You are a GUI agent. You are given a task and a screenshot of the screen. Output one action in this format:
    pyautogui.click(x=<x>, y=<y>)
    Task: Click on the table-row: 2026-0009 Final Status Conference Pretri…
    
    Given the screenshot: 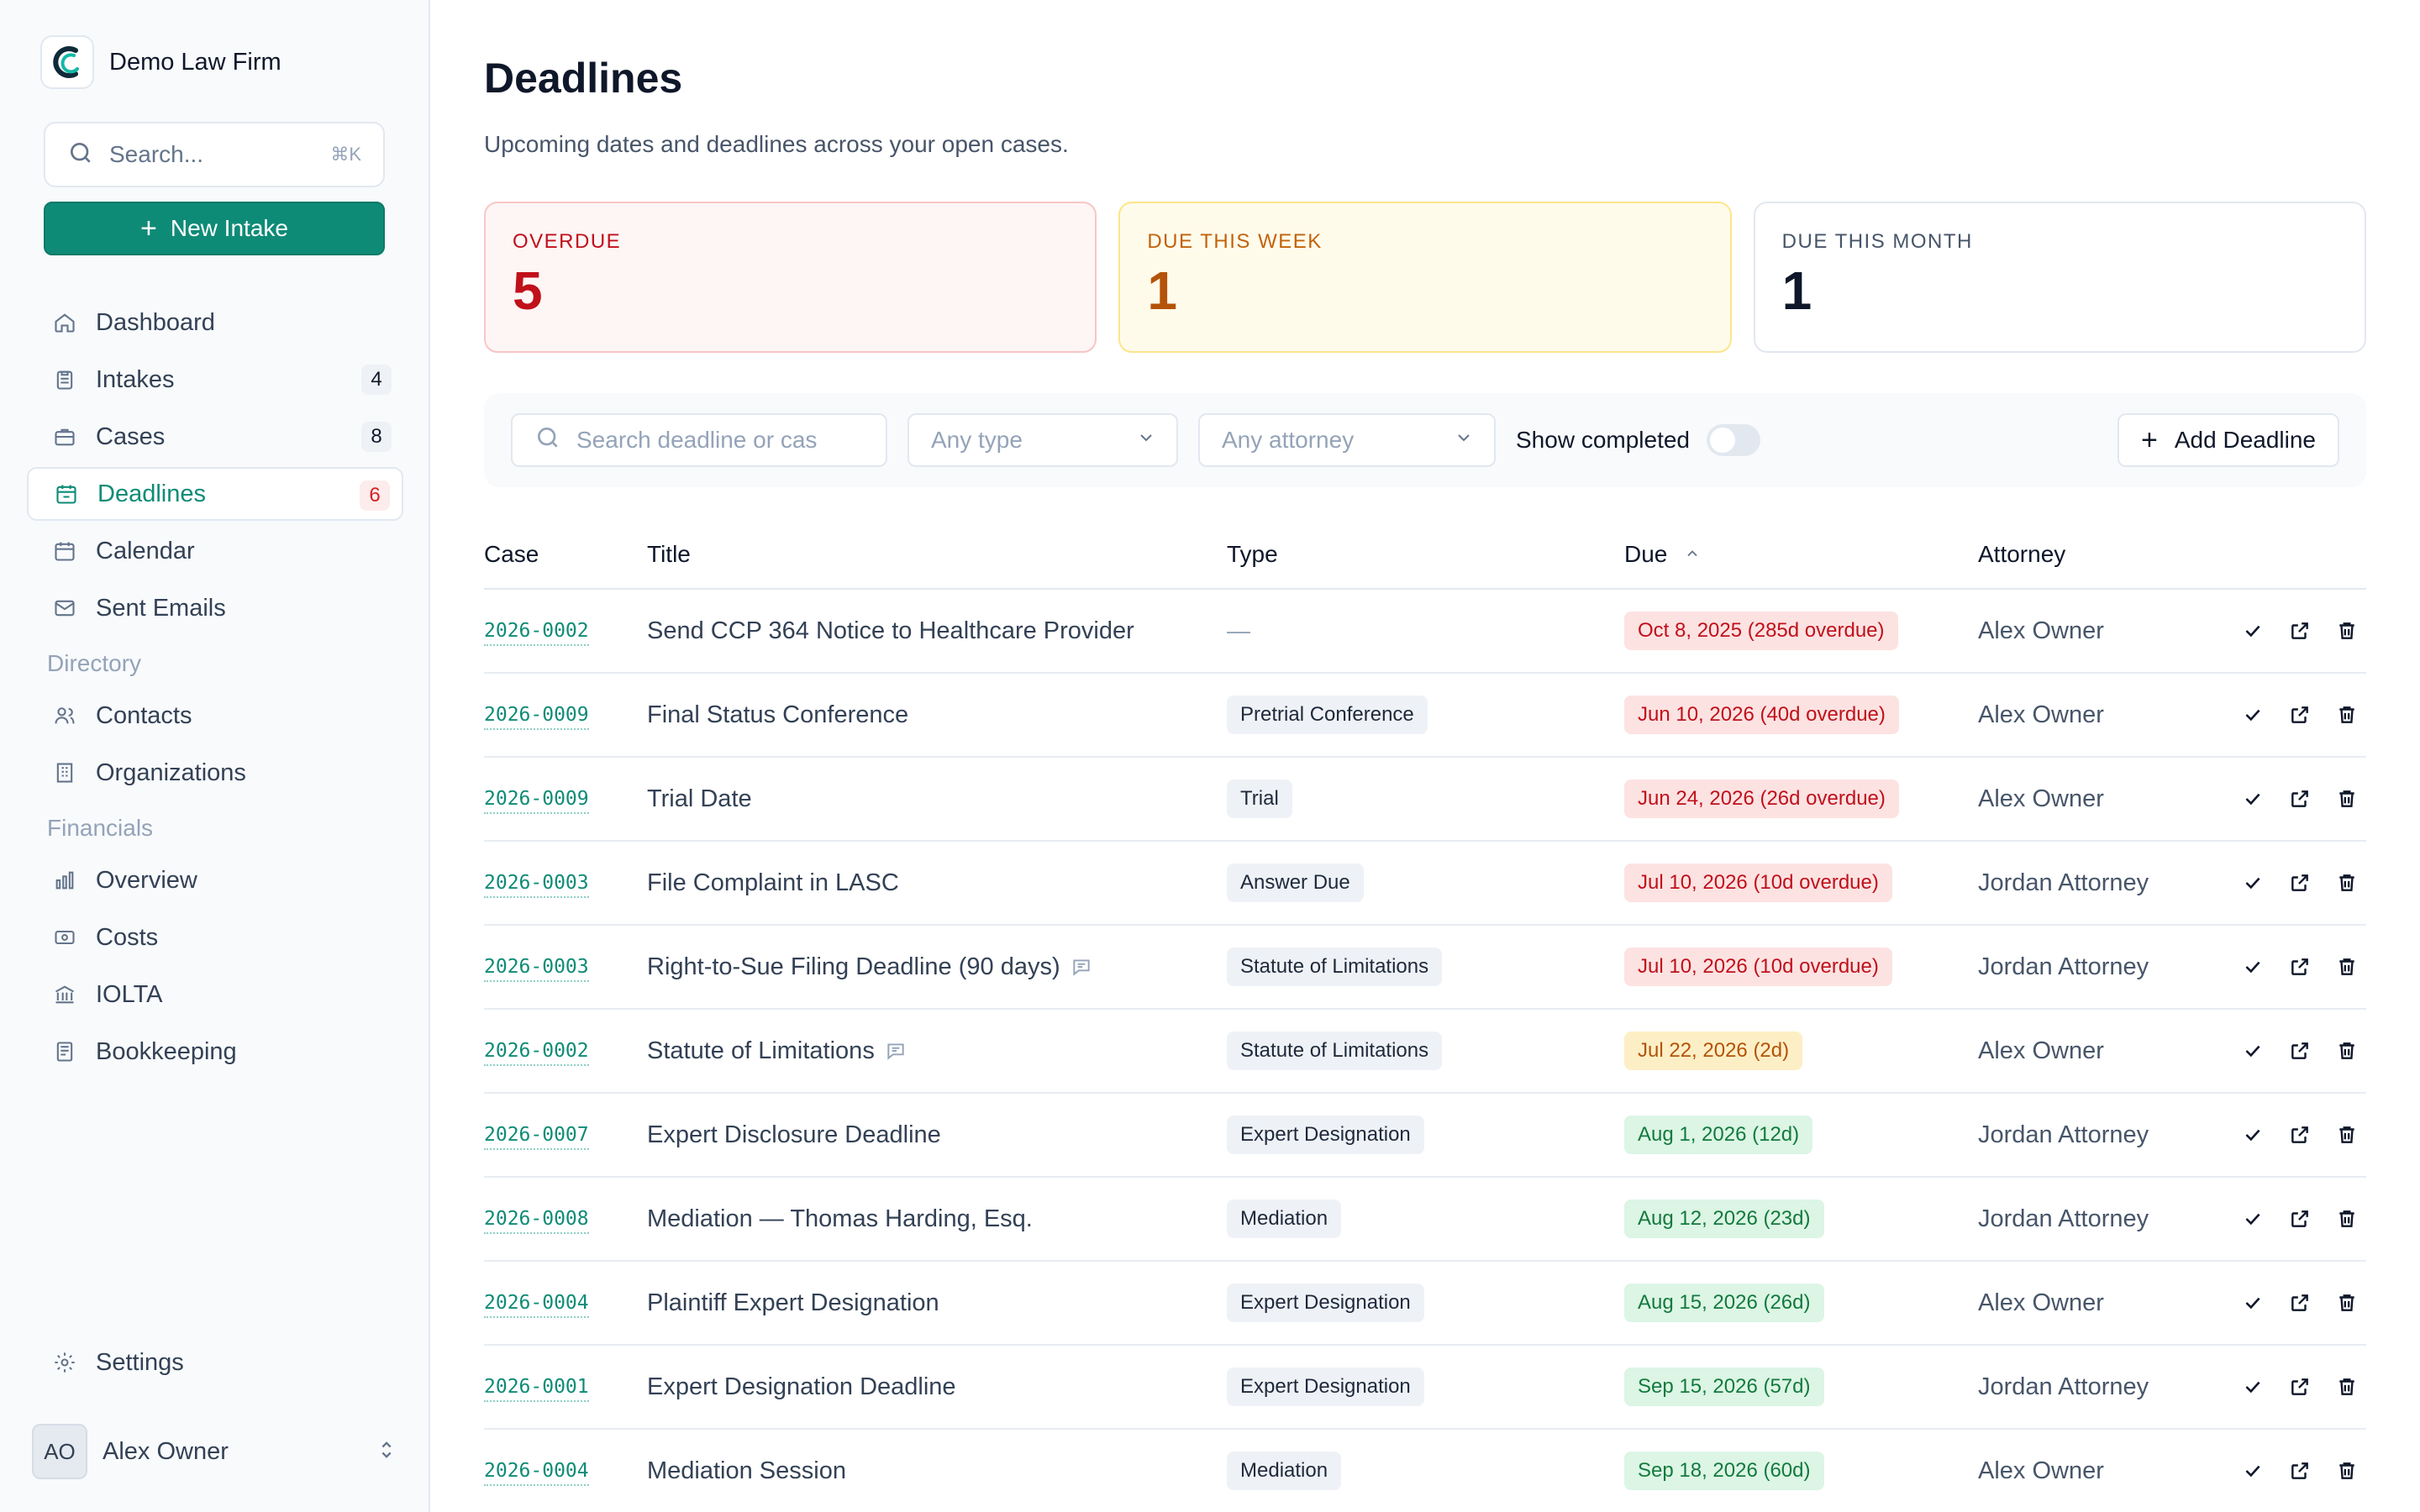 What is the action you would take?
    pyautogui.click(x=1425, y=716)
    